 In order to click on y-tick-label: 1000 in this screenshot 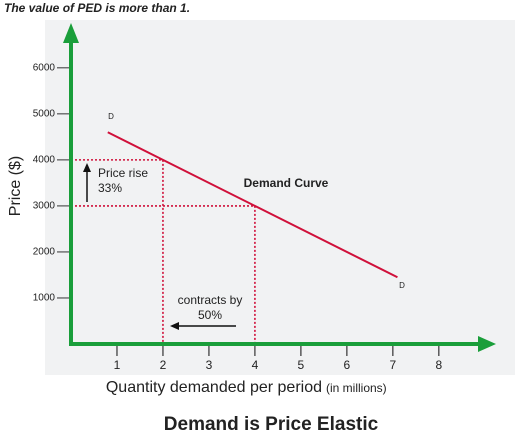, I will do `click(44, 298)`.